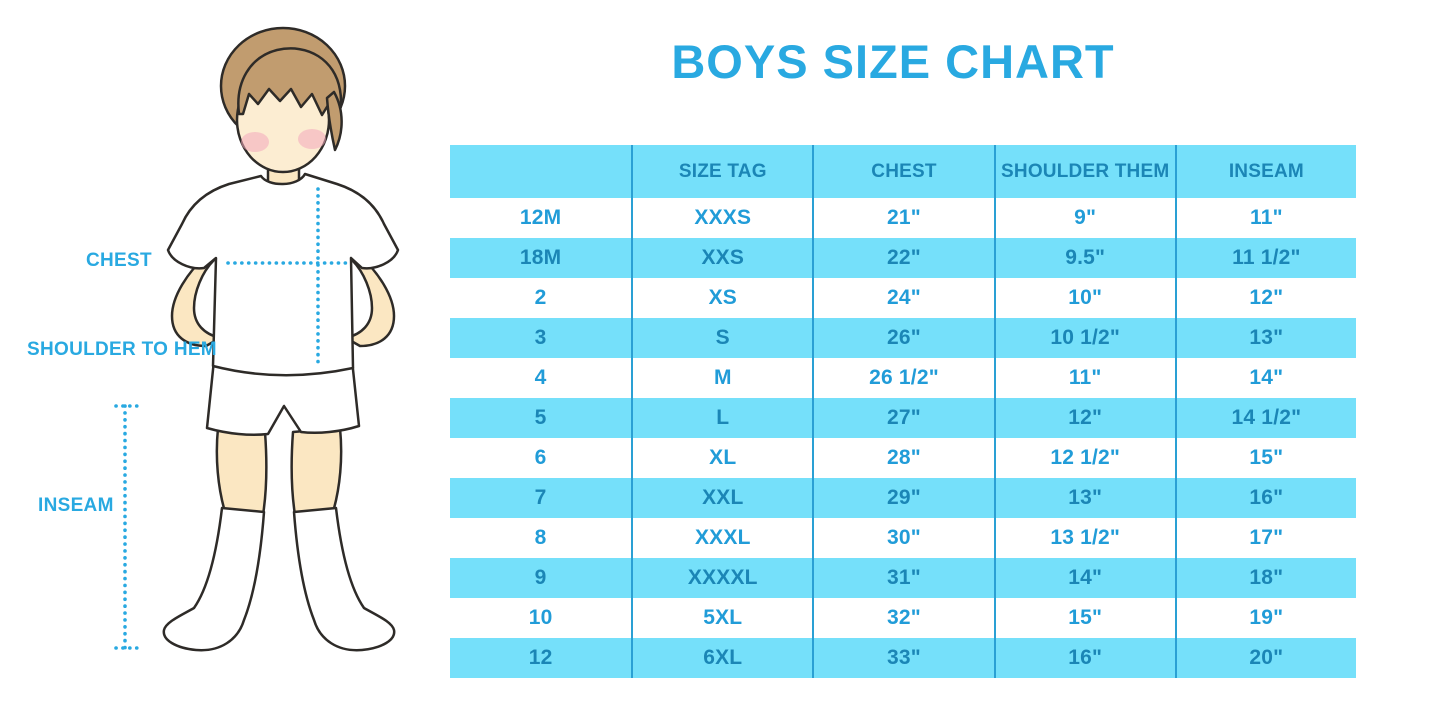 The image size is (1445, 723). I want to click on table-cell: 18M, so click(541, 258).